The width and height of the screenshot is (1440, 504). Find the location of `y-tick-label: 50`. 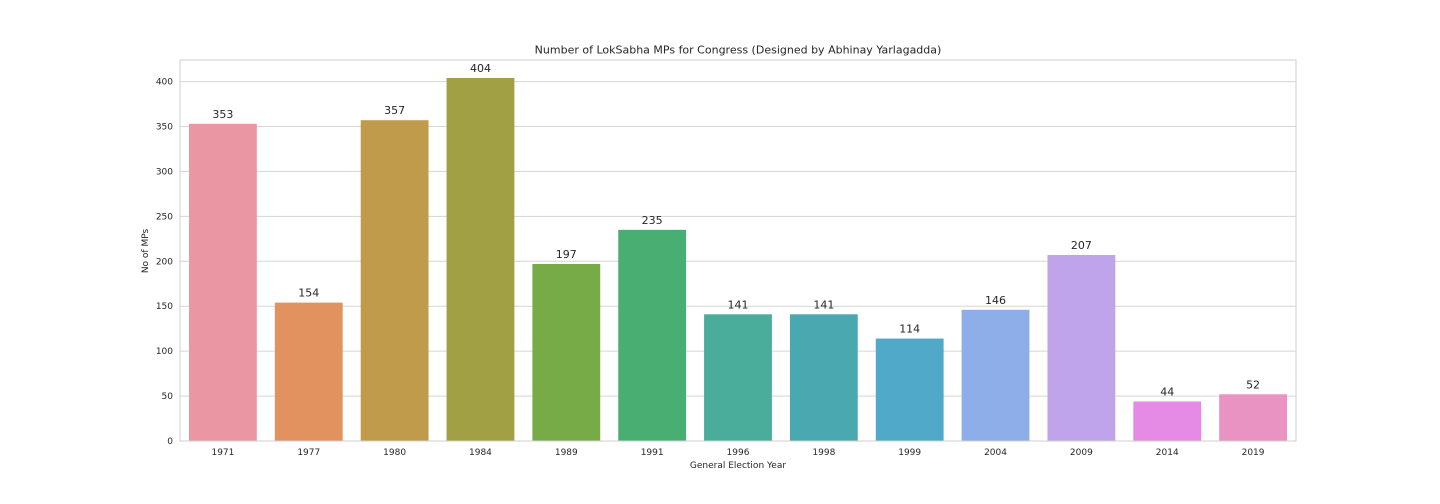

y-tick-label: 50 is located at coordinates (168, 397).